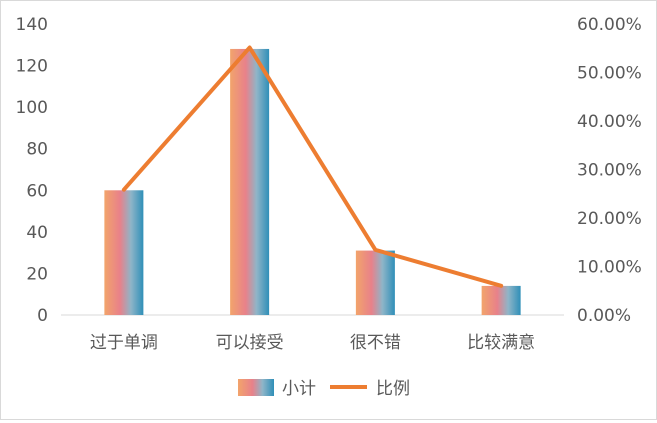 This screenshot has width=657, height=423. Describe the element at coordinates (37, 150) in the screenshot. I see `left-tick-label: 80` at that location.